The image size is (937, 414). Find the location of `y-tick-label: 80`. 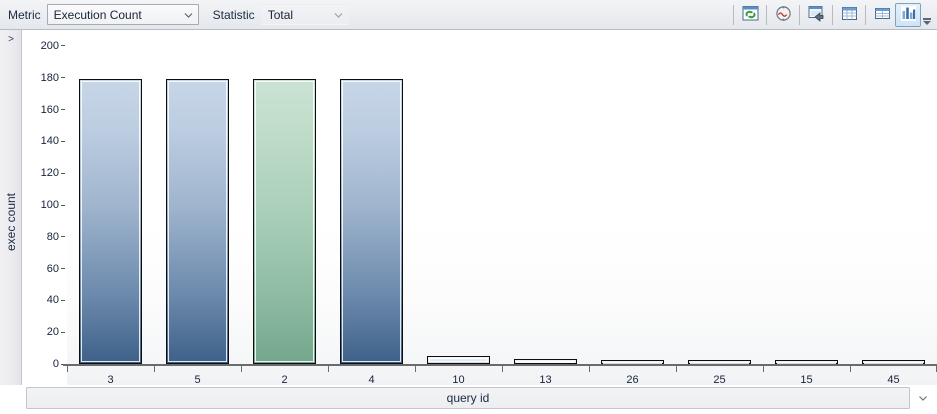

y-tick-label: 80 is located at coordinates (56, 237).